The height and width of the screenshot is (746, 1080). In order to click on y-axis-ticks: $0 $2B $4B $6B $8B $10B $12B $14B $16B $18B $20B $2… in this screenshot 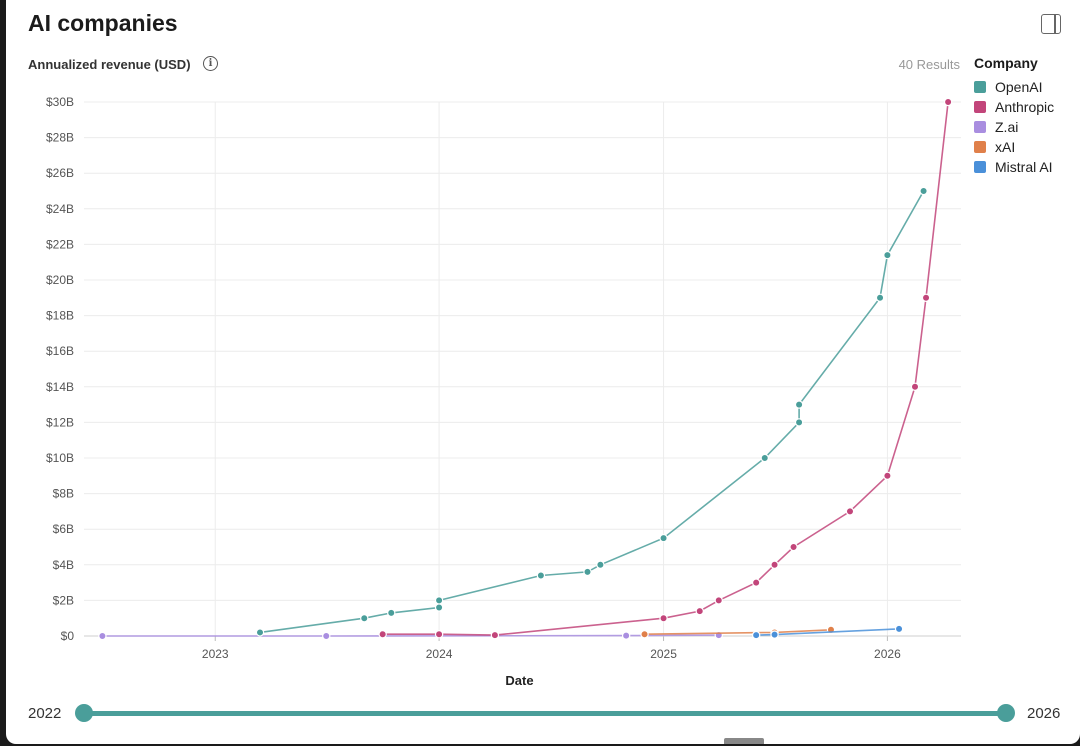, I will do `click(60, 369)`.